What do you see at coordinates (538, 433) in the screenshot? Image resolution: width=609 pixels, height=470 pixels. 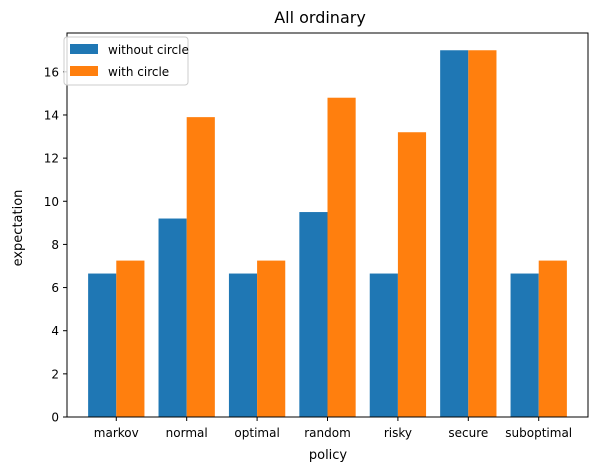 I see `x-tick-label: suboptimal` at bounding box center [538, 433].